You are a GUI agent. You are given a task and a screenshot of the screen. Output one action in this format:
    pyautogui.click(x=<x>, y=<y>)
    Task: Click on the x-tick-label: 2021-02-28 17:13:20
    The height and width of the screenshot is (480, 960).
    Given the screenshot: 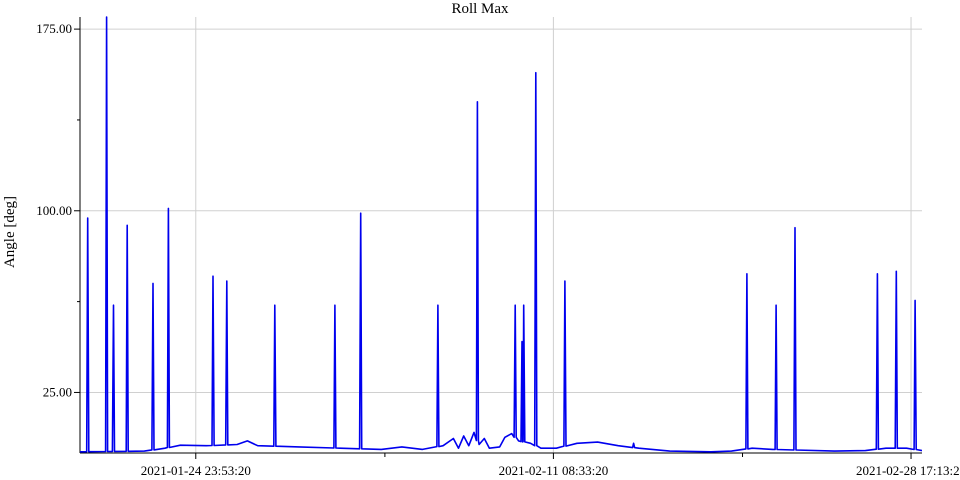 What is the action you would take?
    pyautogui.click(x=908, y=470)
    